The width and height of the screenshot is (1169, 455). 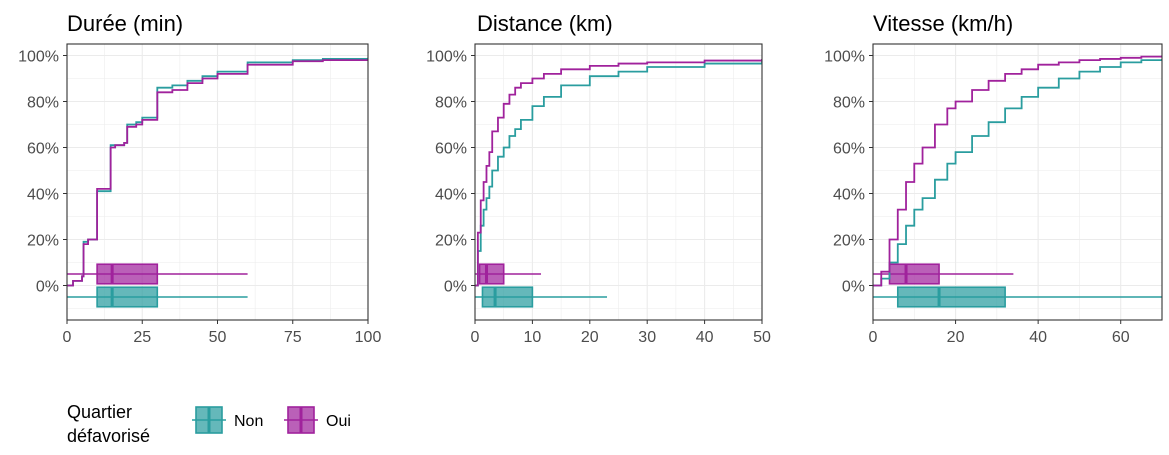 I want to click on x-tick-label: 75, so click(x=293, y=337).